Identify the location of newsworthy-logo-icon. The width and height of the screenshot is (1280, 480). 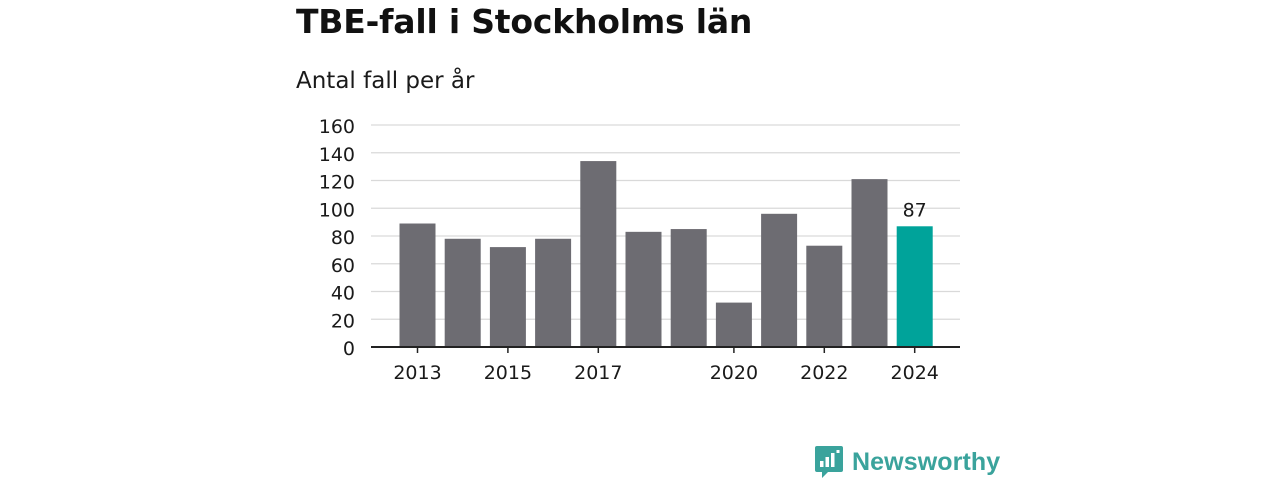
(829, 462).